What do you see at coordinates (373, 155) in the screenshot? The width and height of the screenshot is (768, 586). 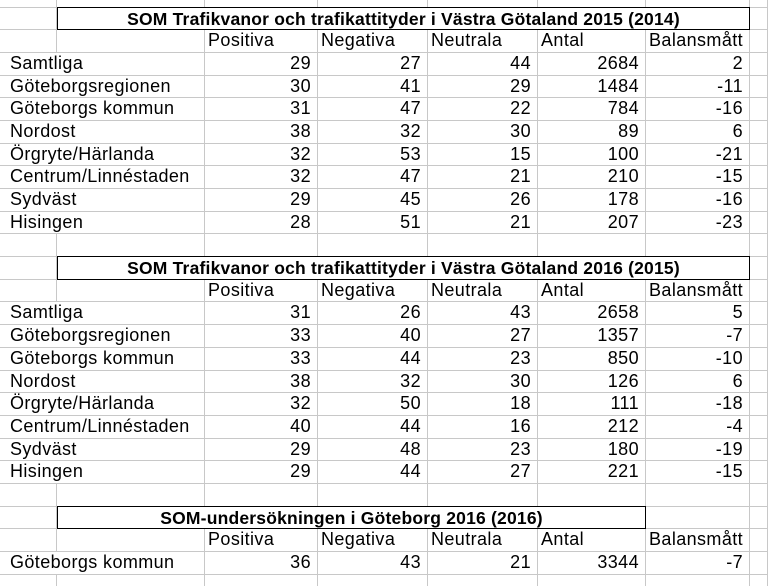 I see `cell-negativa: 53` at bounding box center [373, 155].